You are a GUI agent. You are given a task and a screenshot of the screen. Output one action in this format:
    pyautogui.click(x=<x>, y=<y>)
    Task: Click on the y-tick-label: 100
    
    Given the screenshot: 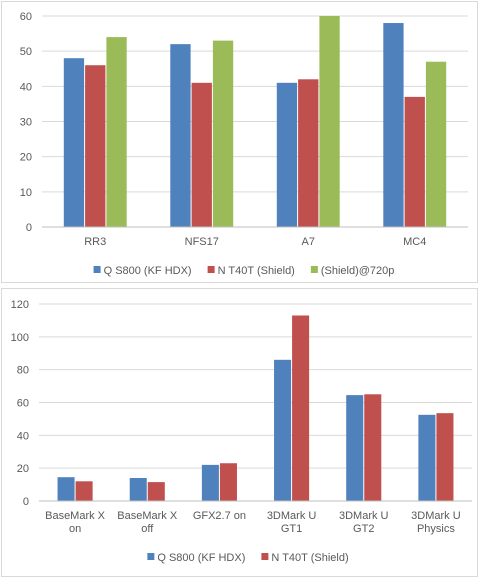 What is the action you would take?
    pyautogui.click(x=20, y=338)
    